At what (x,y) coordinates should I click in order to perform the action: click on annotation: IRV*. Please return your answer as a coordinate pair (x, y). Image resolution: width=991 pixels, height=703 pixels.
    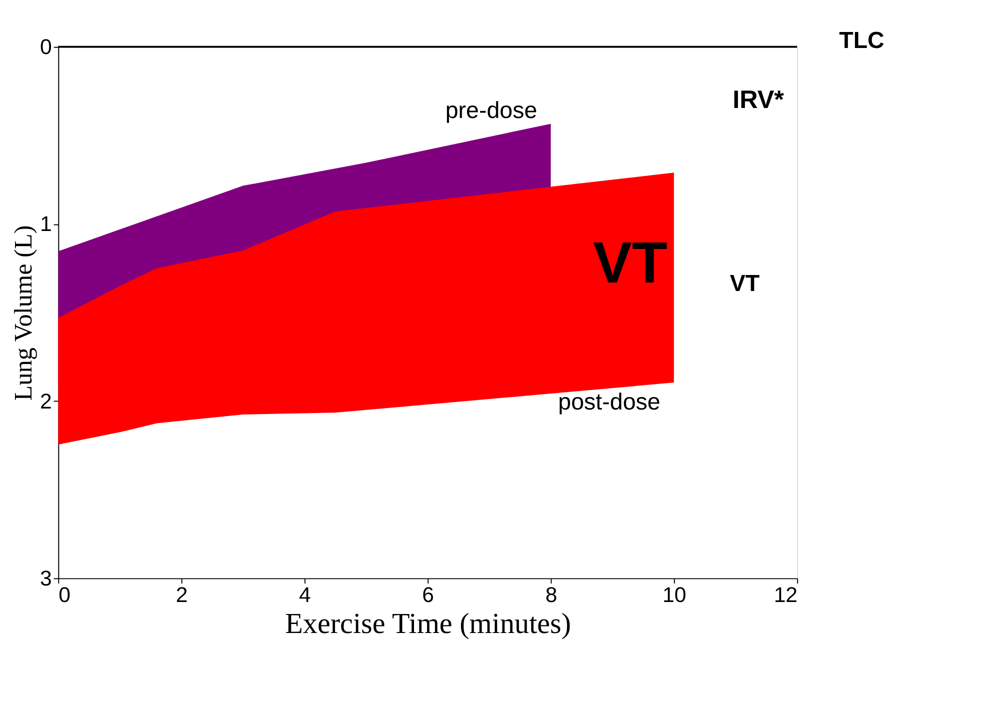
    Looking at the image, I should click on (758, 100).